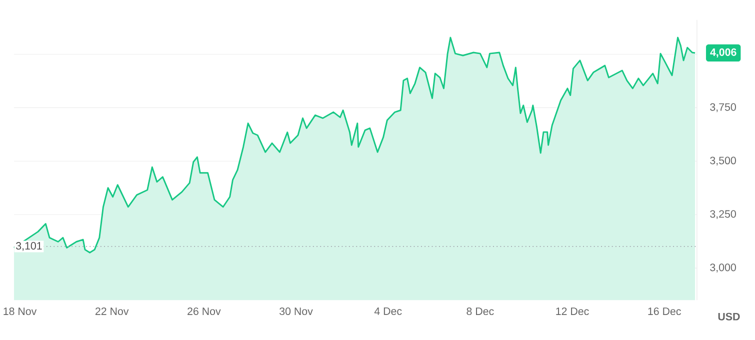 The width and height of the screenshot is (755, 340). I want to click on x-tick-label: 12 Dec, so click(572, 311).